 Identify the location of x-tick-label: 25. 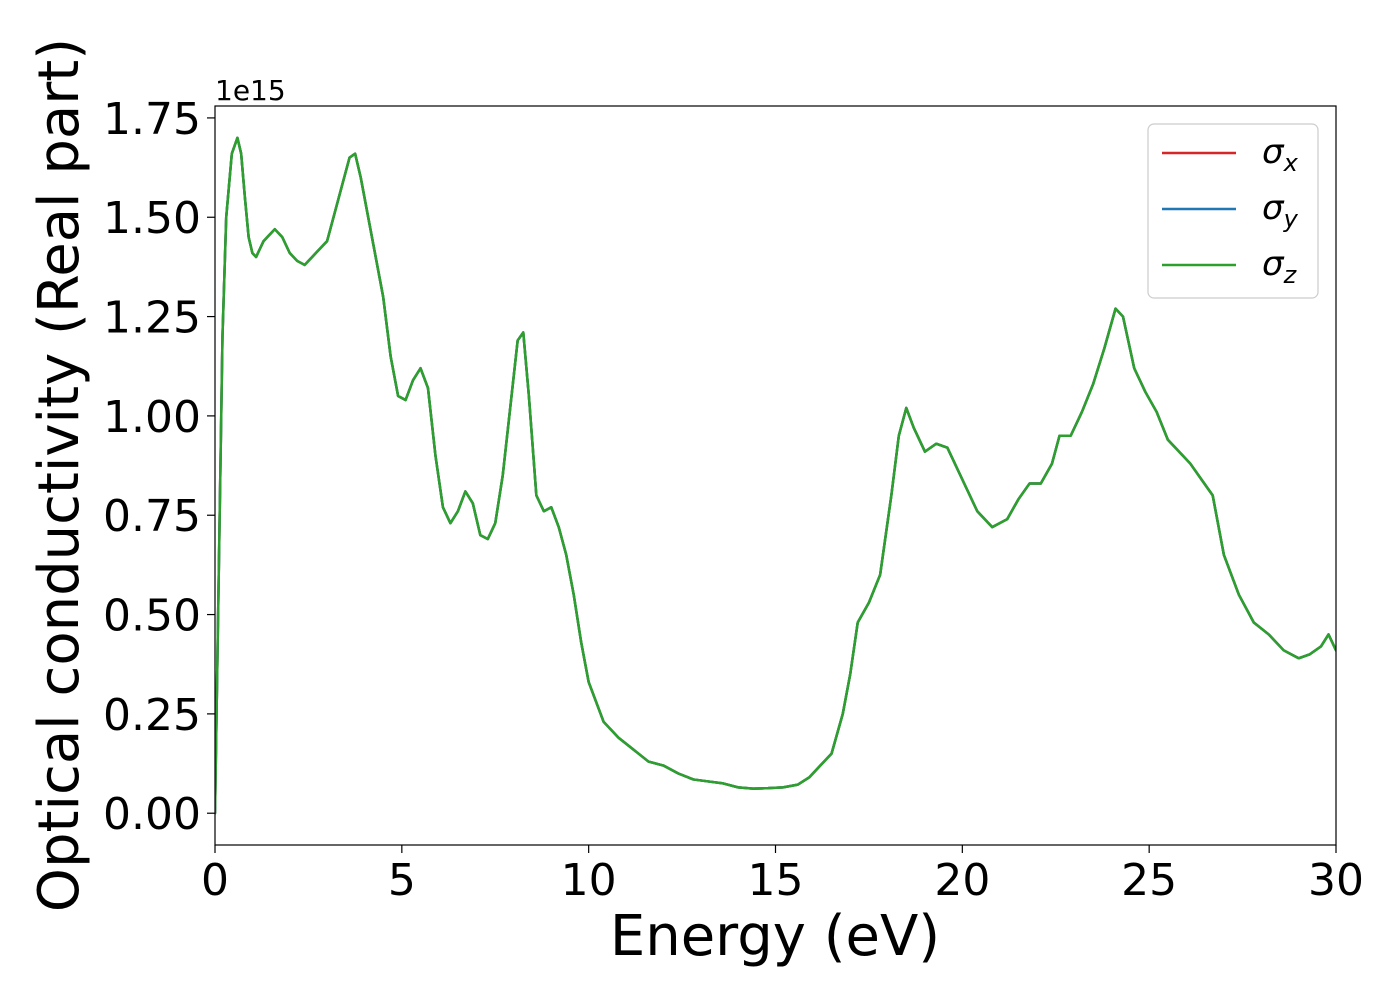
(1149, 880).